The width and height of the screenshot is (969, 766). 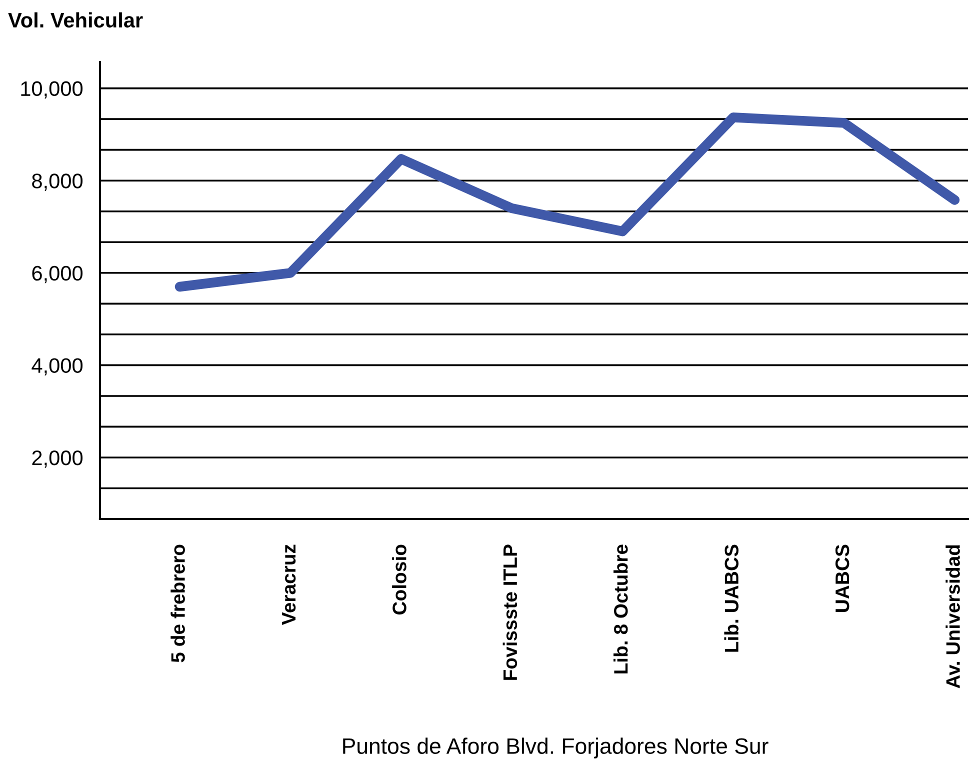 I want to click on y-tick-label: 2,000, so click(x=57, y=459).